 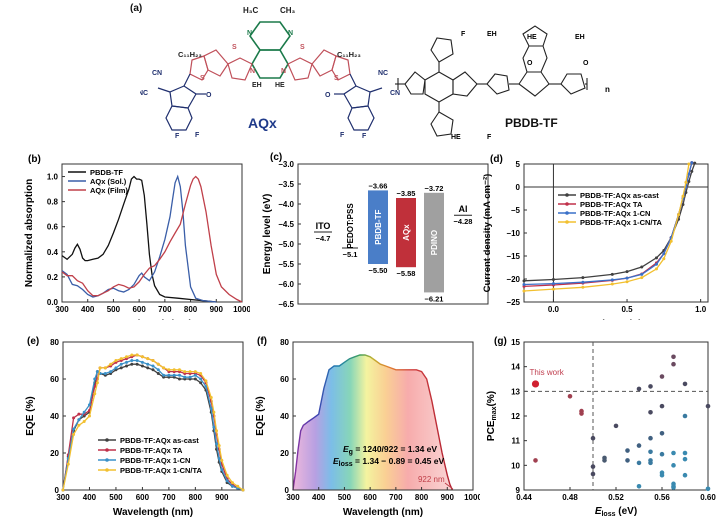 What do you see at coordinates (53, 227) in the screenshot?
I see `y-tick-label: 0.6` at bounding box center [53, 227].